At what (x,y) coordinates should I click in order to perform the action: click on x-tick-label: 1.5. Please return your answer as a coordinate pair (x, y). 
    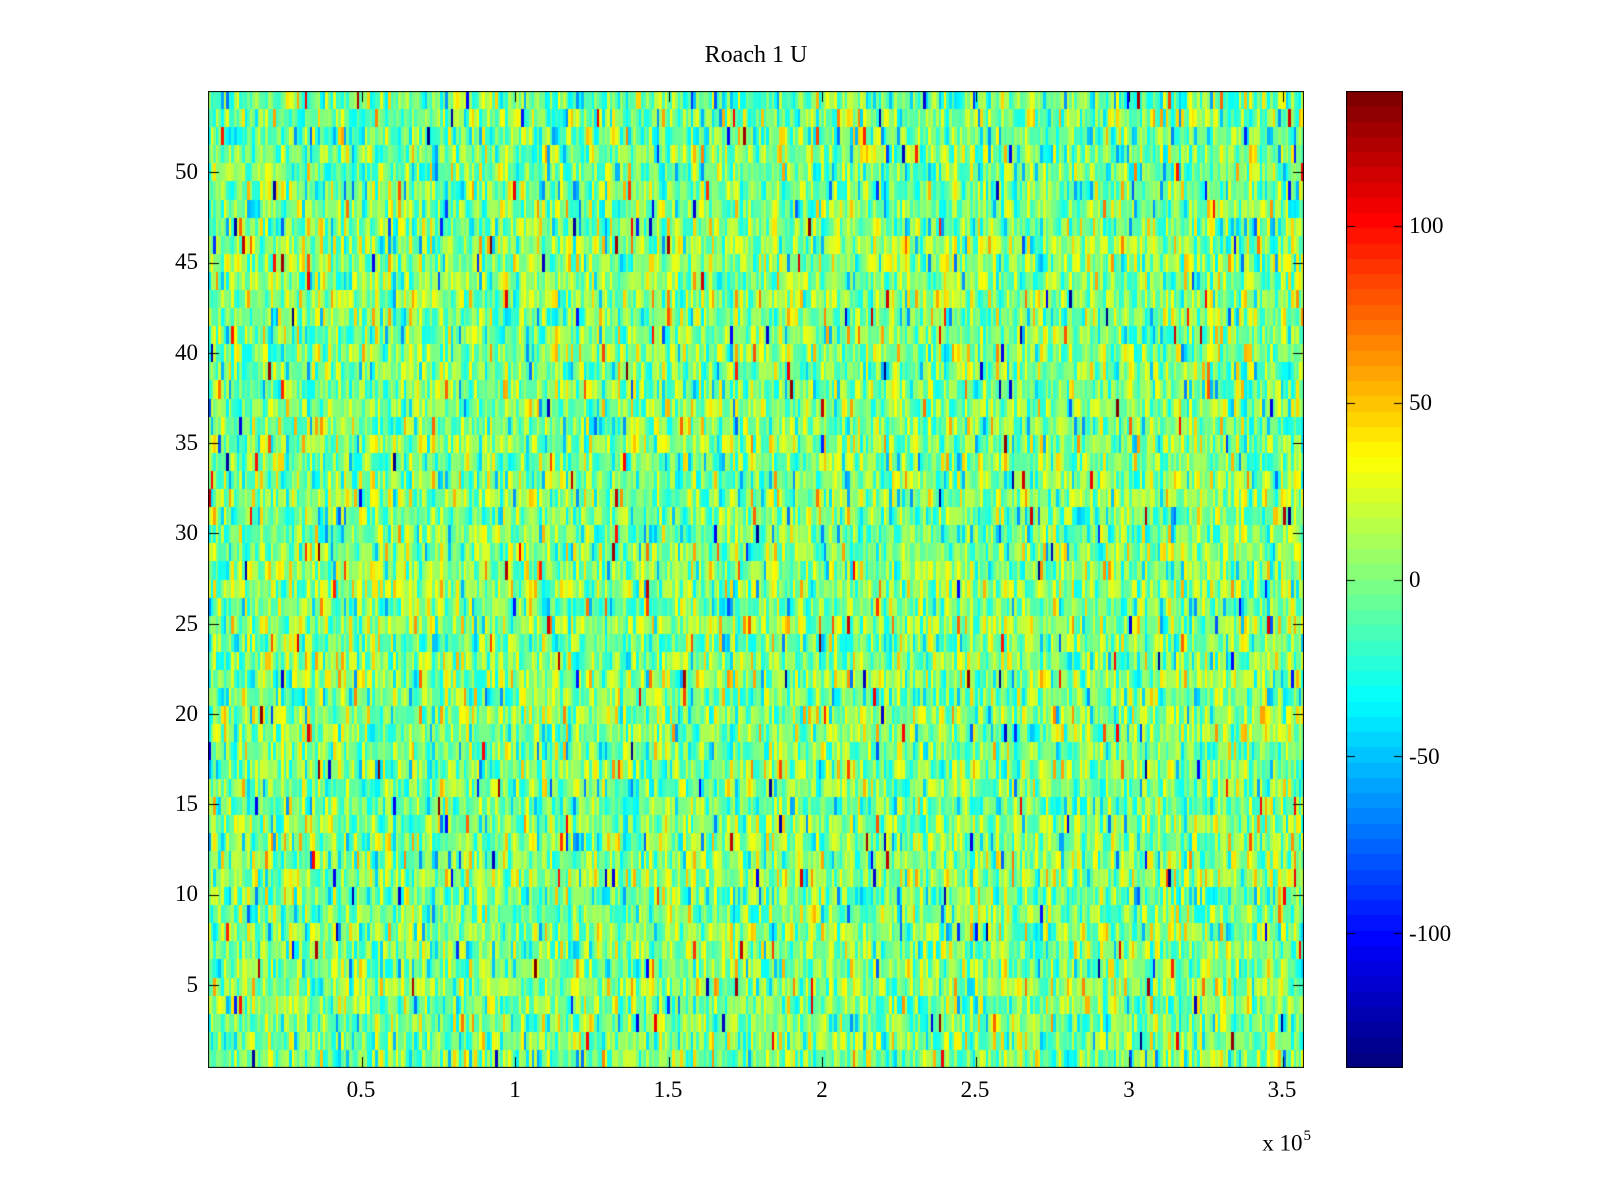
    Looking at the image, I should click on (668, 1089).